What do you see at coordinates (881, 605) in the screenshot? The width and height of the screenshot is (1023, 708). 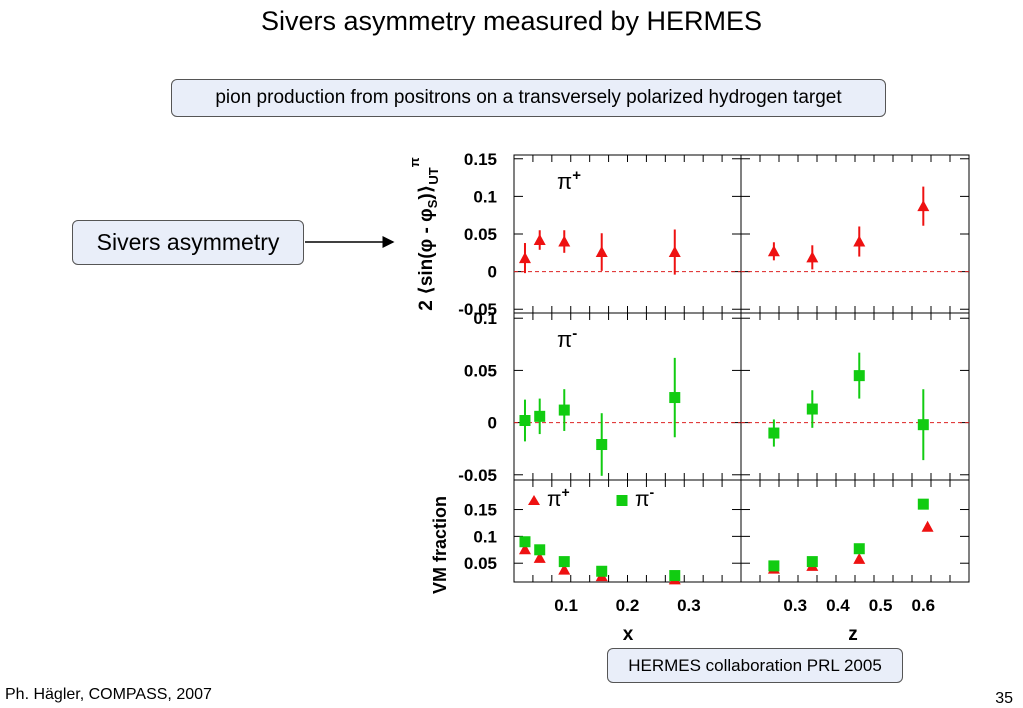 I see `x-tick-label: 0.5` at bounding box center [881, 605].